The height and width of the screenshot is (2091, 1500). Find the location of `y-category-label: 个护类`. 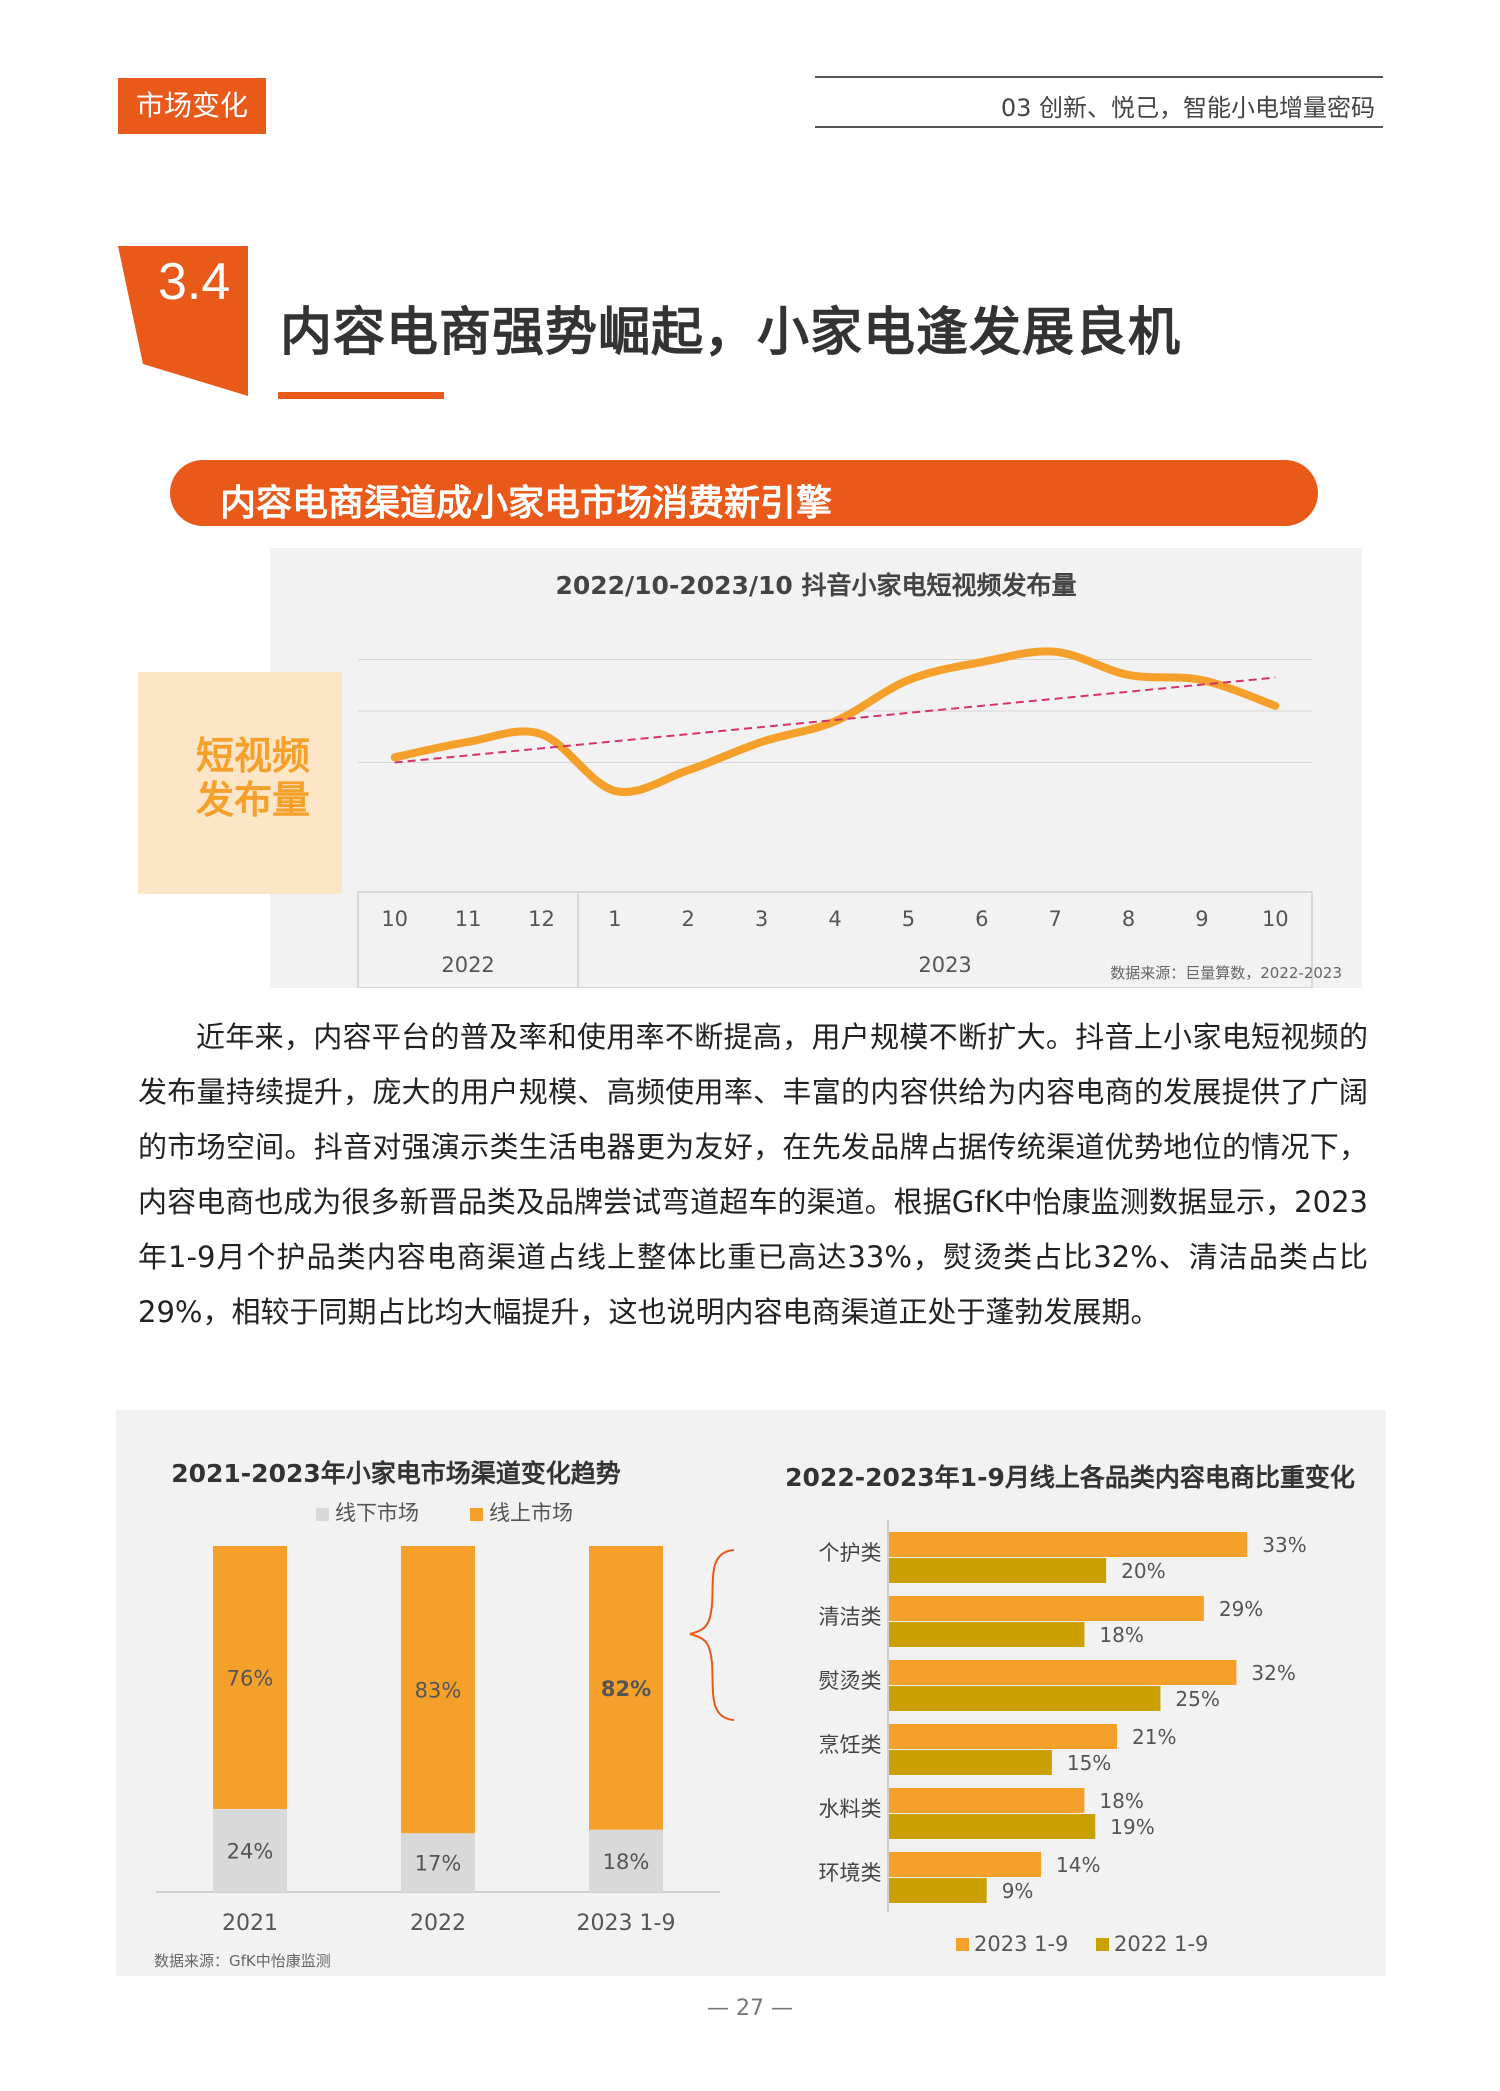

y-category-label: 个护类 is located at coordinates (850, 1553).